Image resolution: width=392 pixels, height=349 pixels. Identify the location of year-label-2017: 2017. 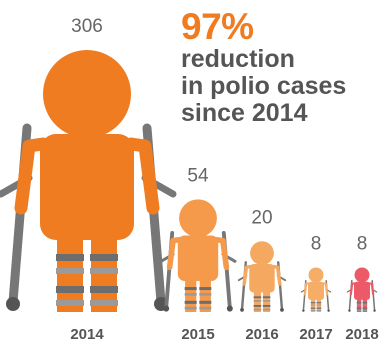
(315, 334).